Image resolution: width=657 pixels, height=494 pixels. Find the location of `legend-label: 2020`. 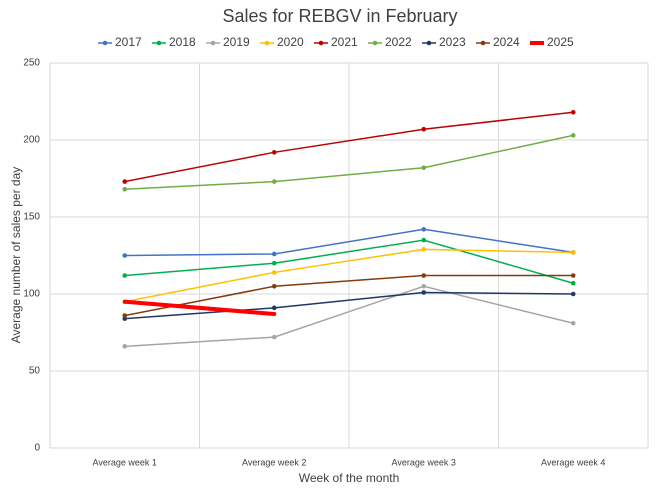

legend-label: 2020 is located at coordinates (290, 42).